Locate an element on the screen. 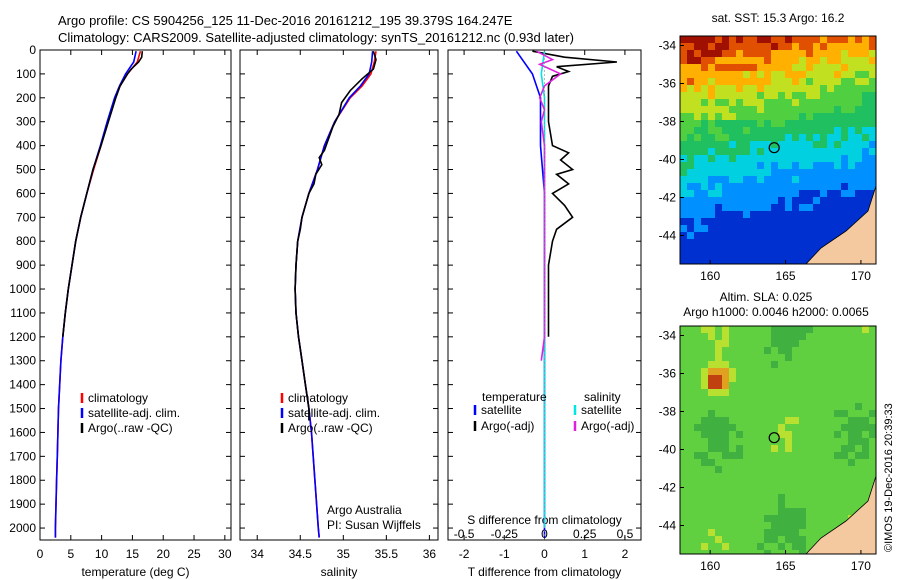  top-x-tick-label: -0.5 is located at coordinates (464, 534).